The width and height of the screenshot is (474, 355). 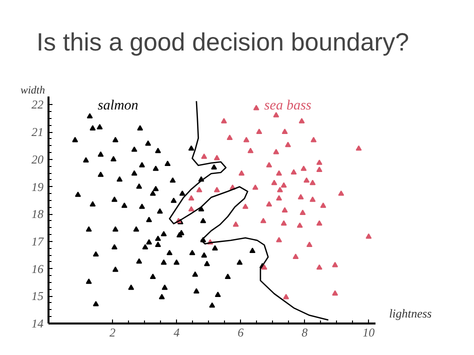 I want to click on chart-title: Is this a good decision boundary?, so click(x=222, y=42).